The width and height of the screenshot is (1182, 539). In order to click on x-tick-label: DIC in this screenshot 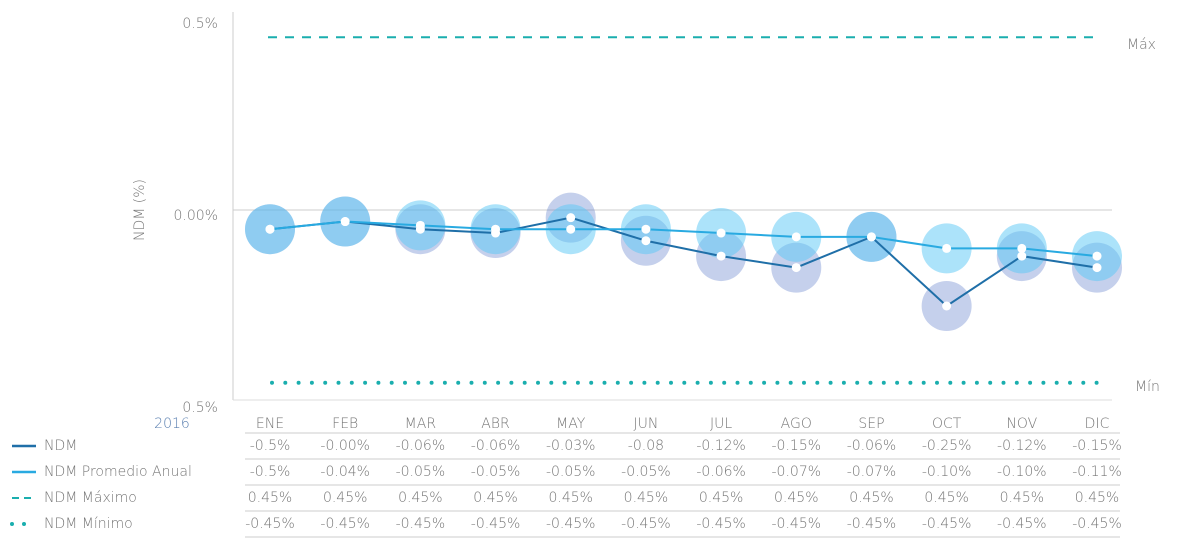, I will do `click(1097, 424)`.